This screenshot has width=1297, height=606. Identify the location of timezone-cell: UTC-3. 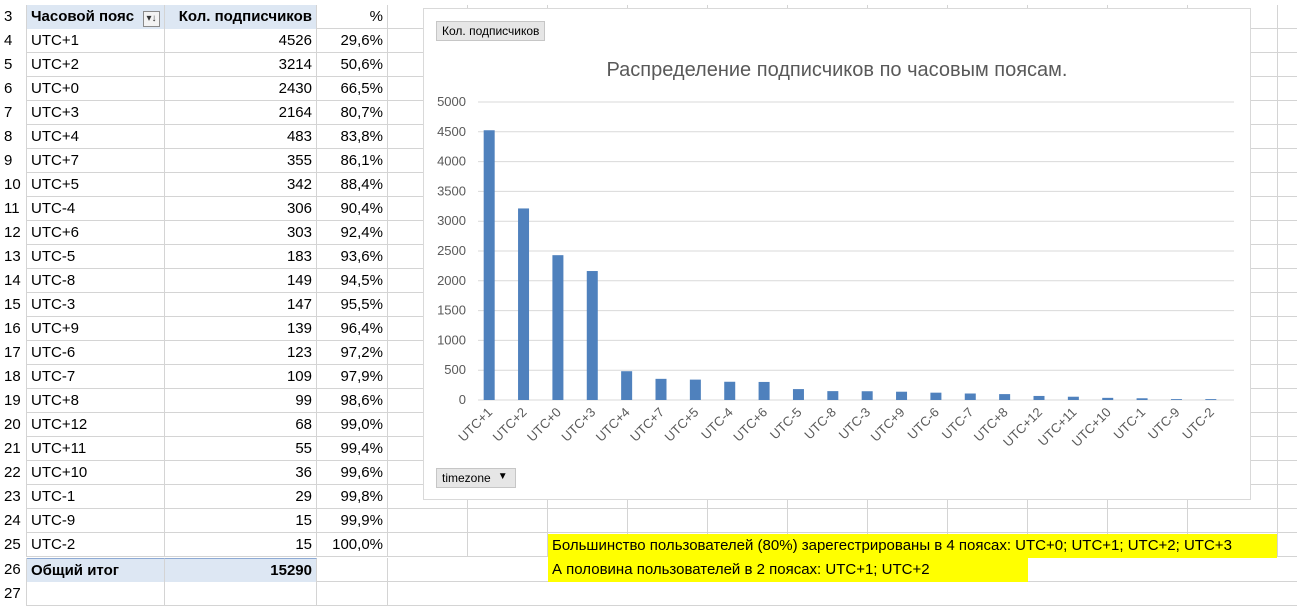
(96, 305).